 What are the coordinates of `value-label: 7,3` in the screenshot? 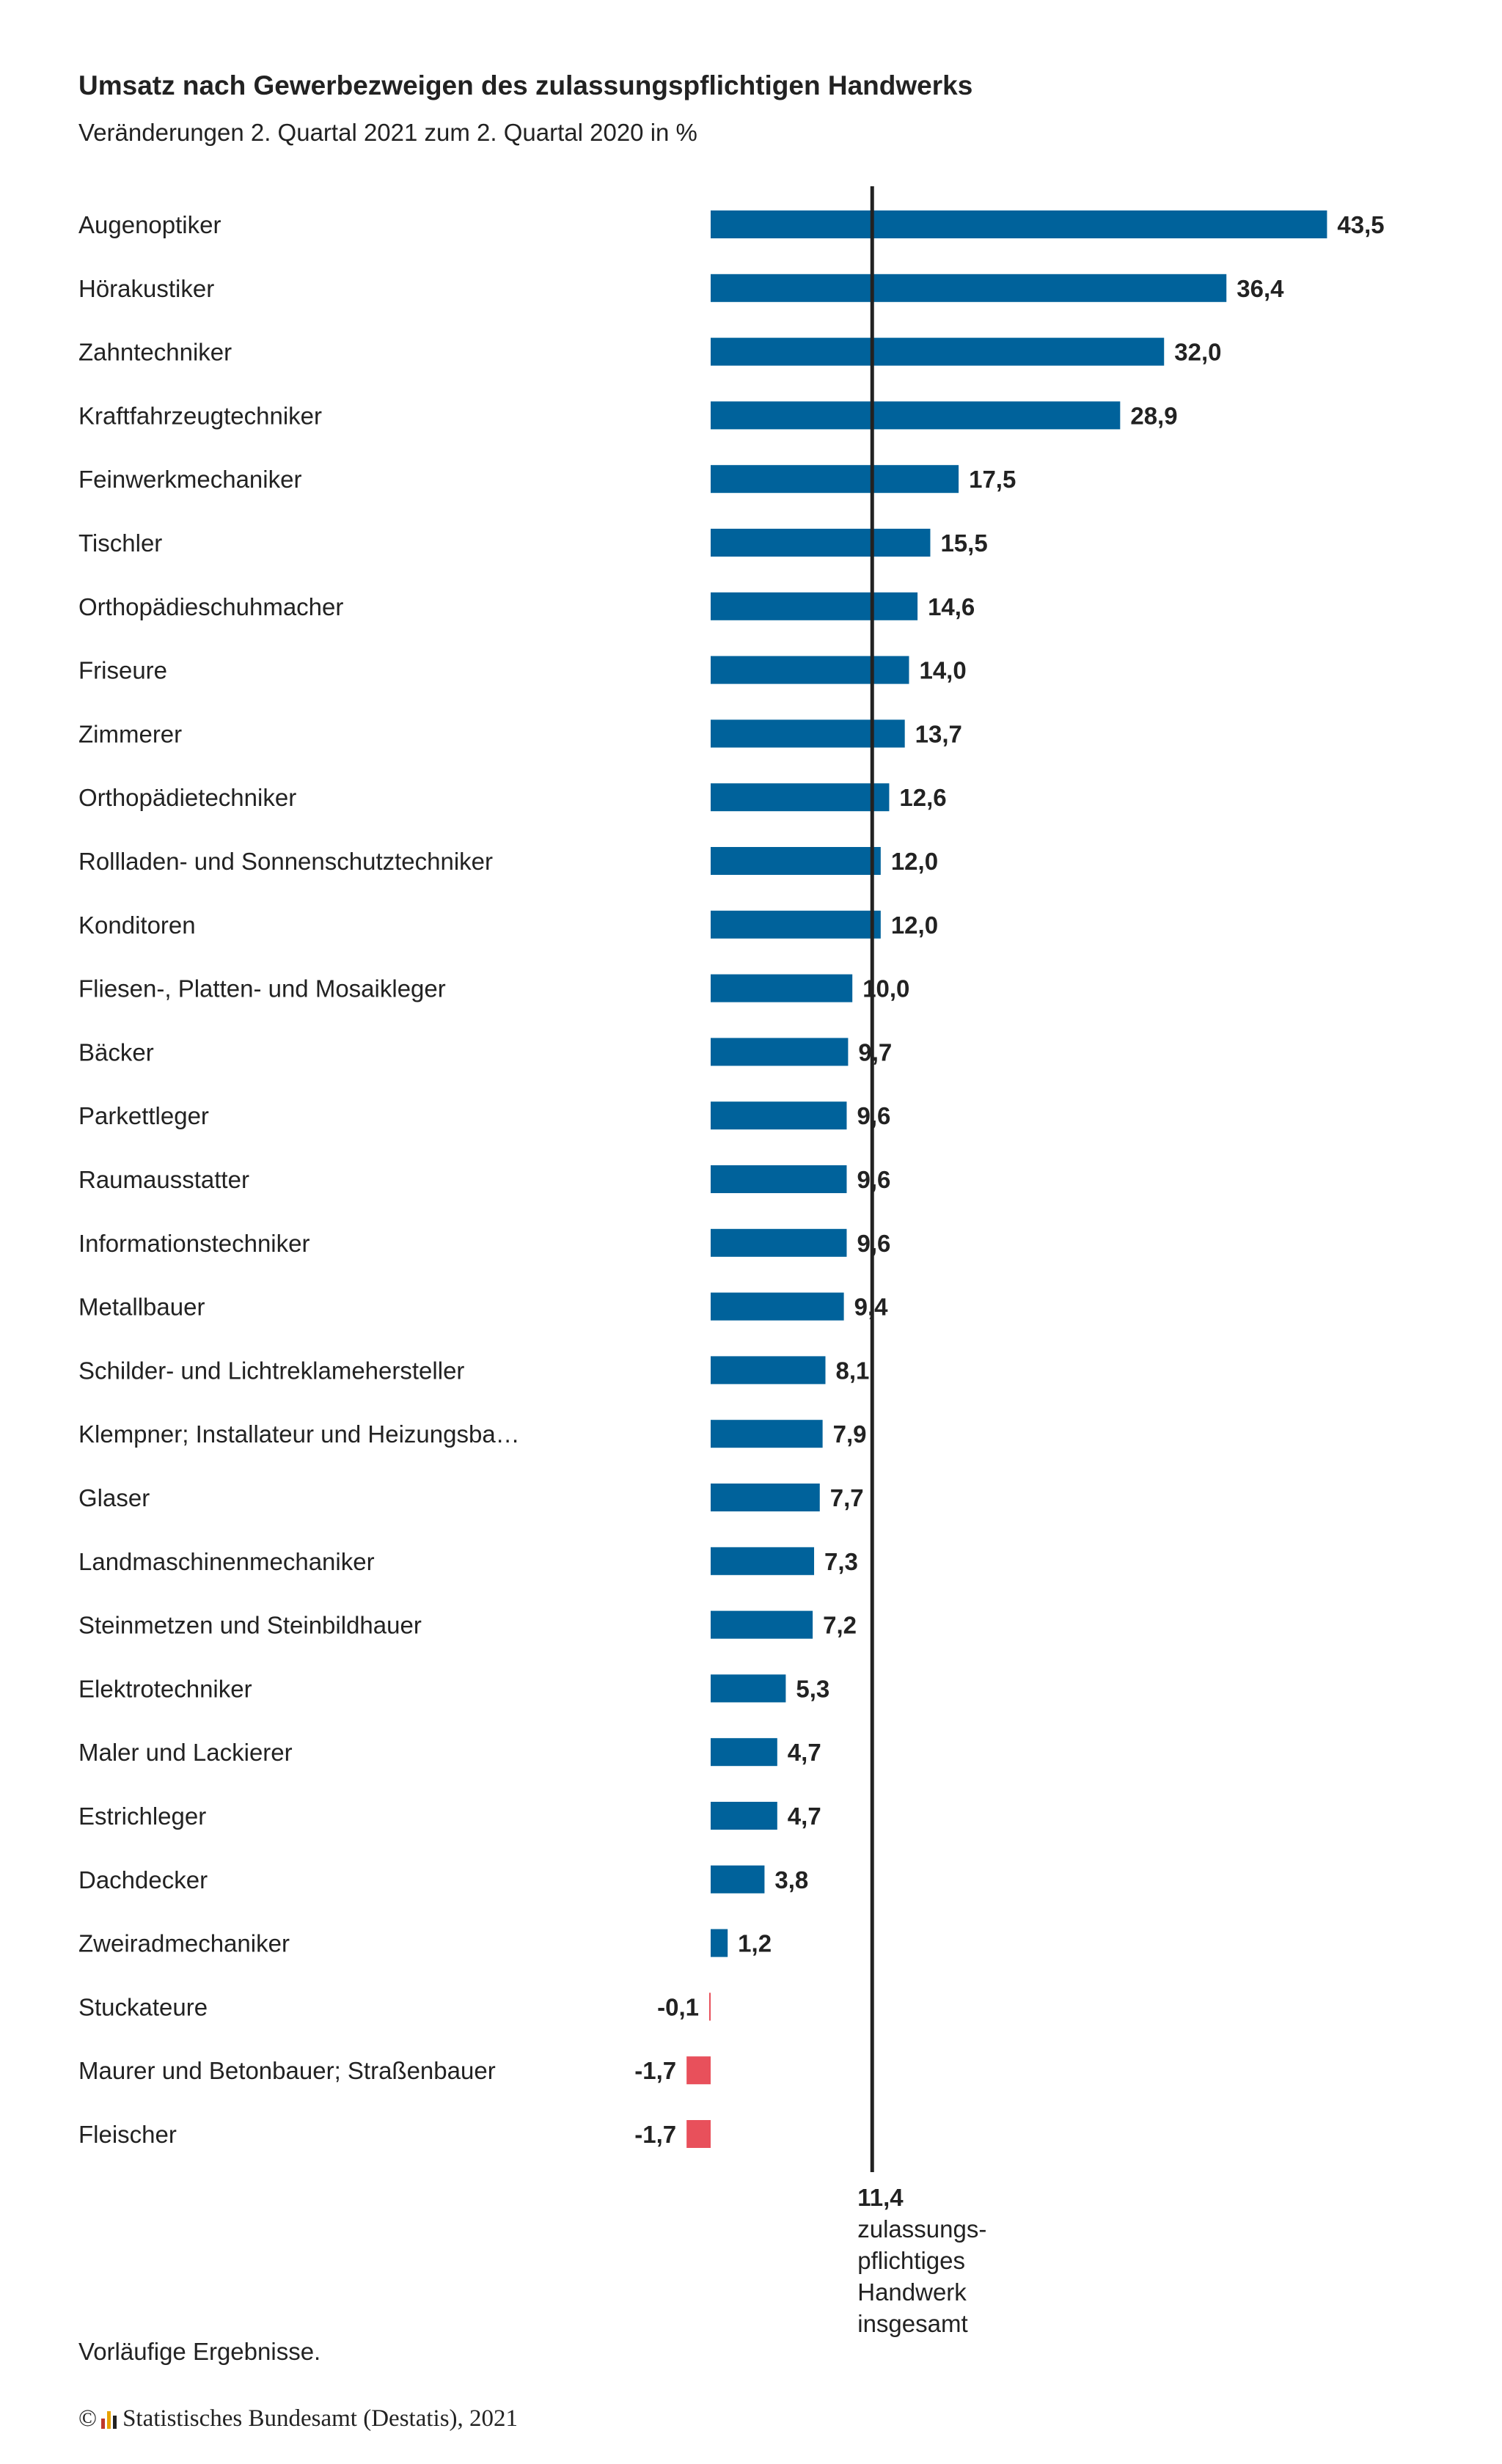 It's located at (841, 1561).